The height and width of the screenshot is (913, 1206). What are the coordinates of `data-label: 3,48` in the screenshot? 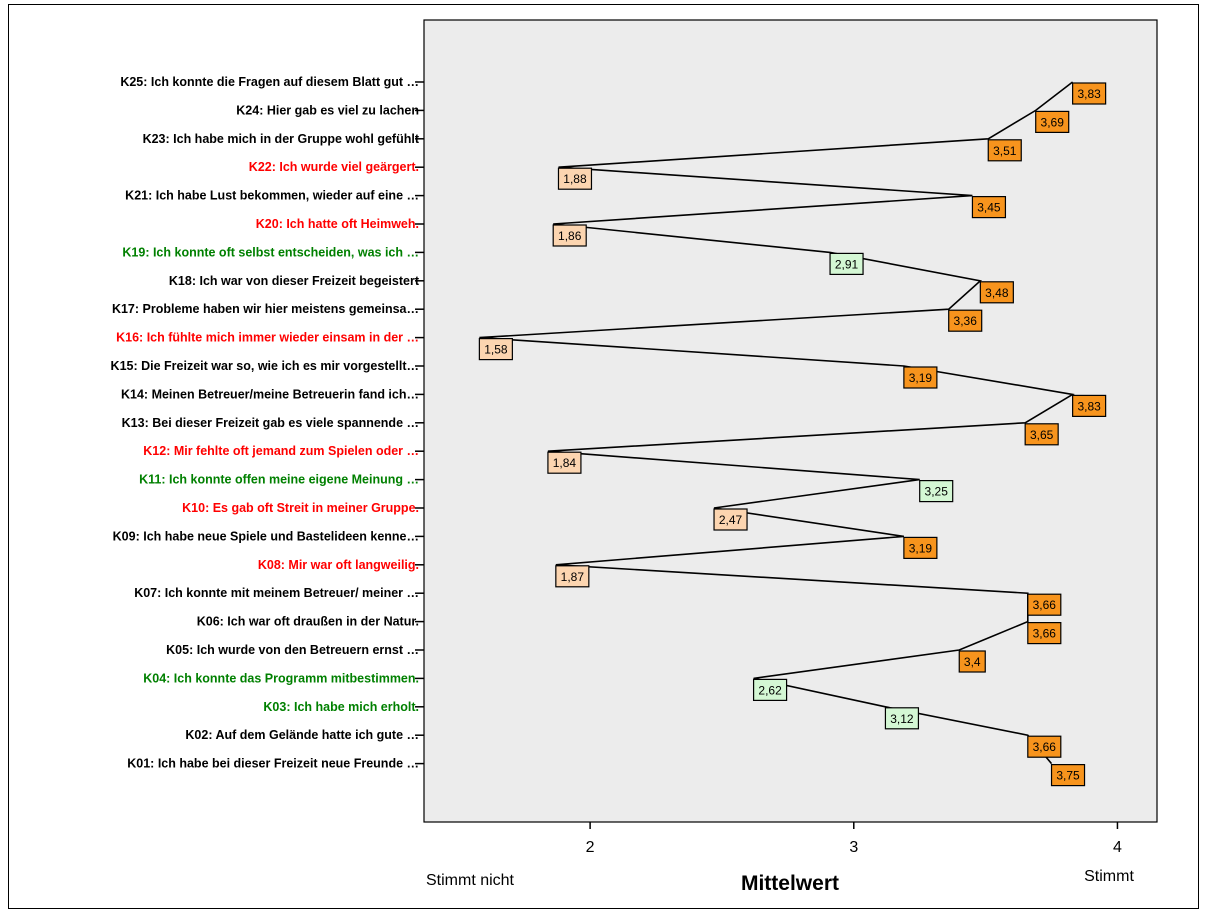 It's located at (997, 293).